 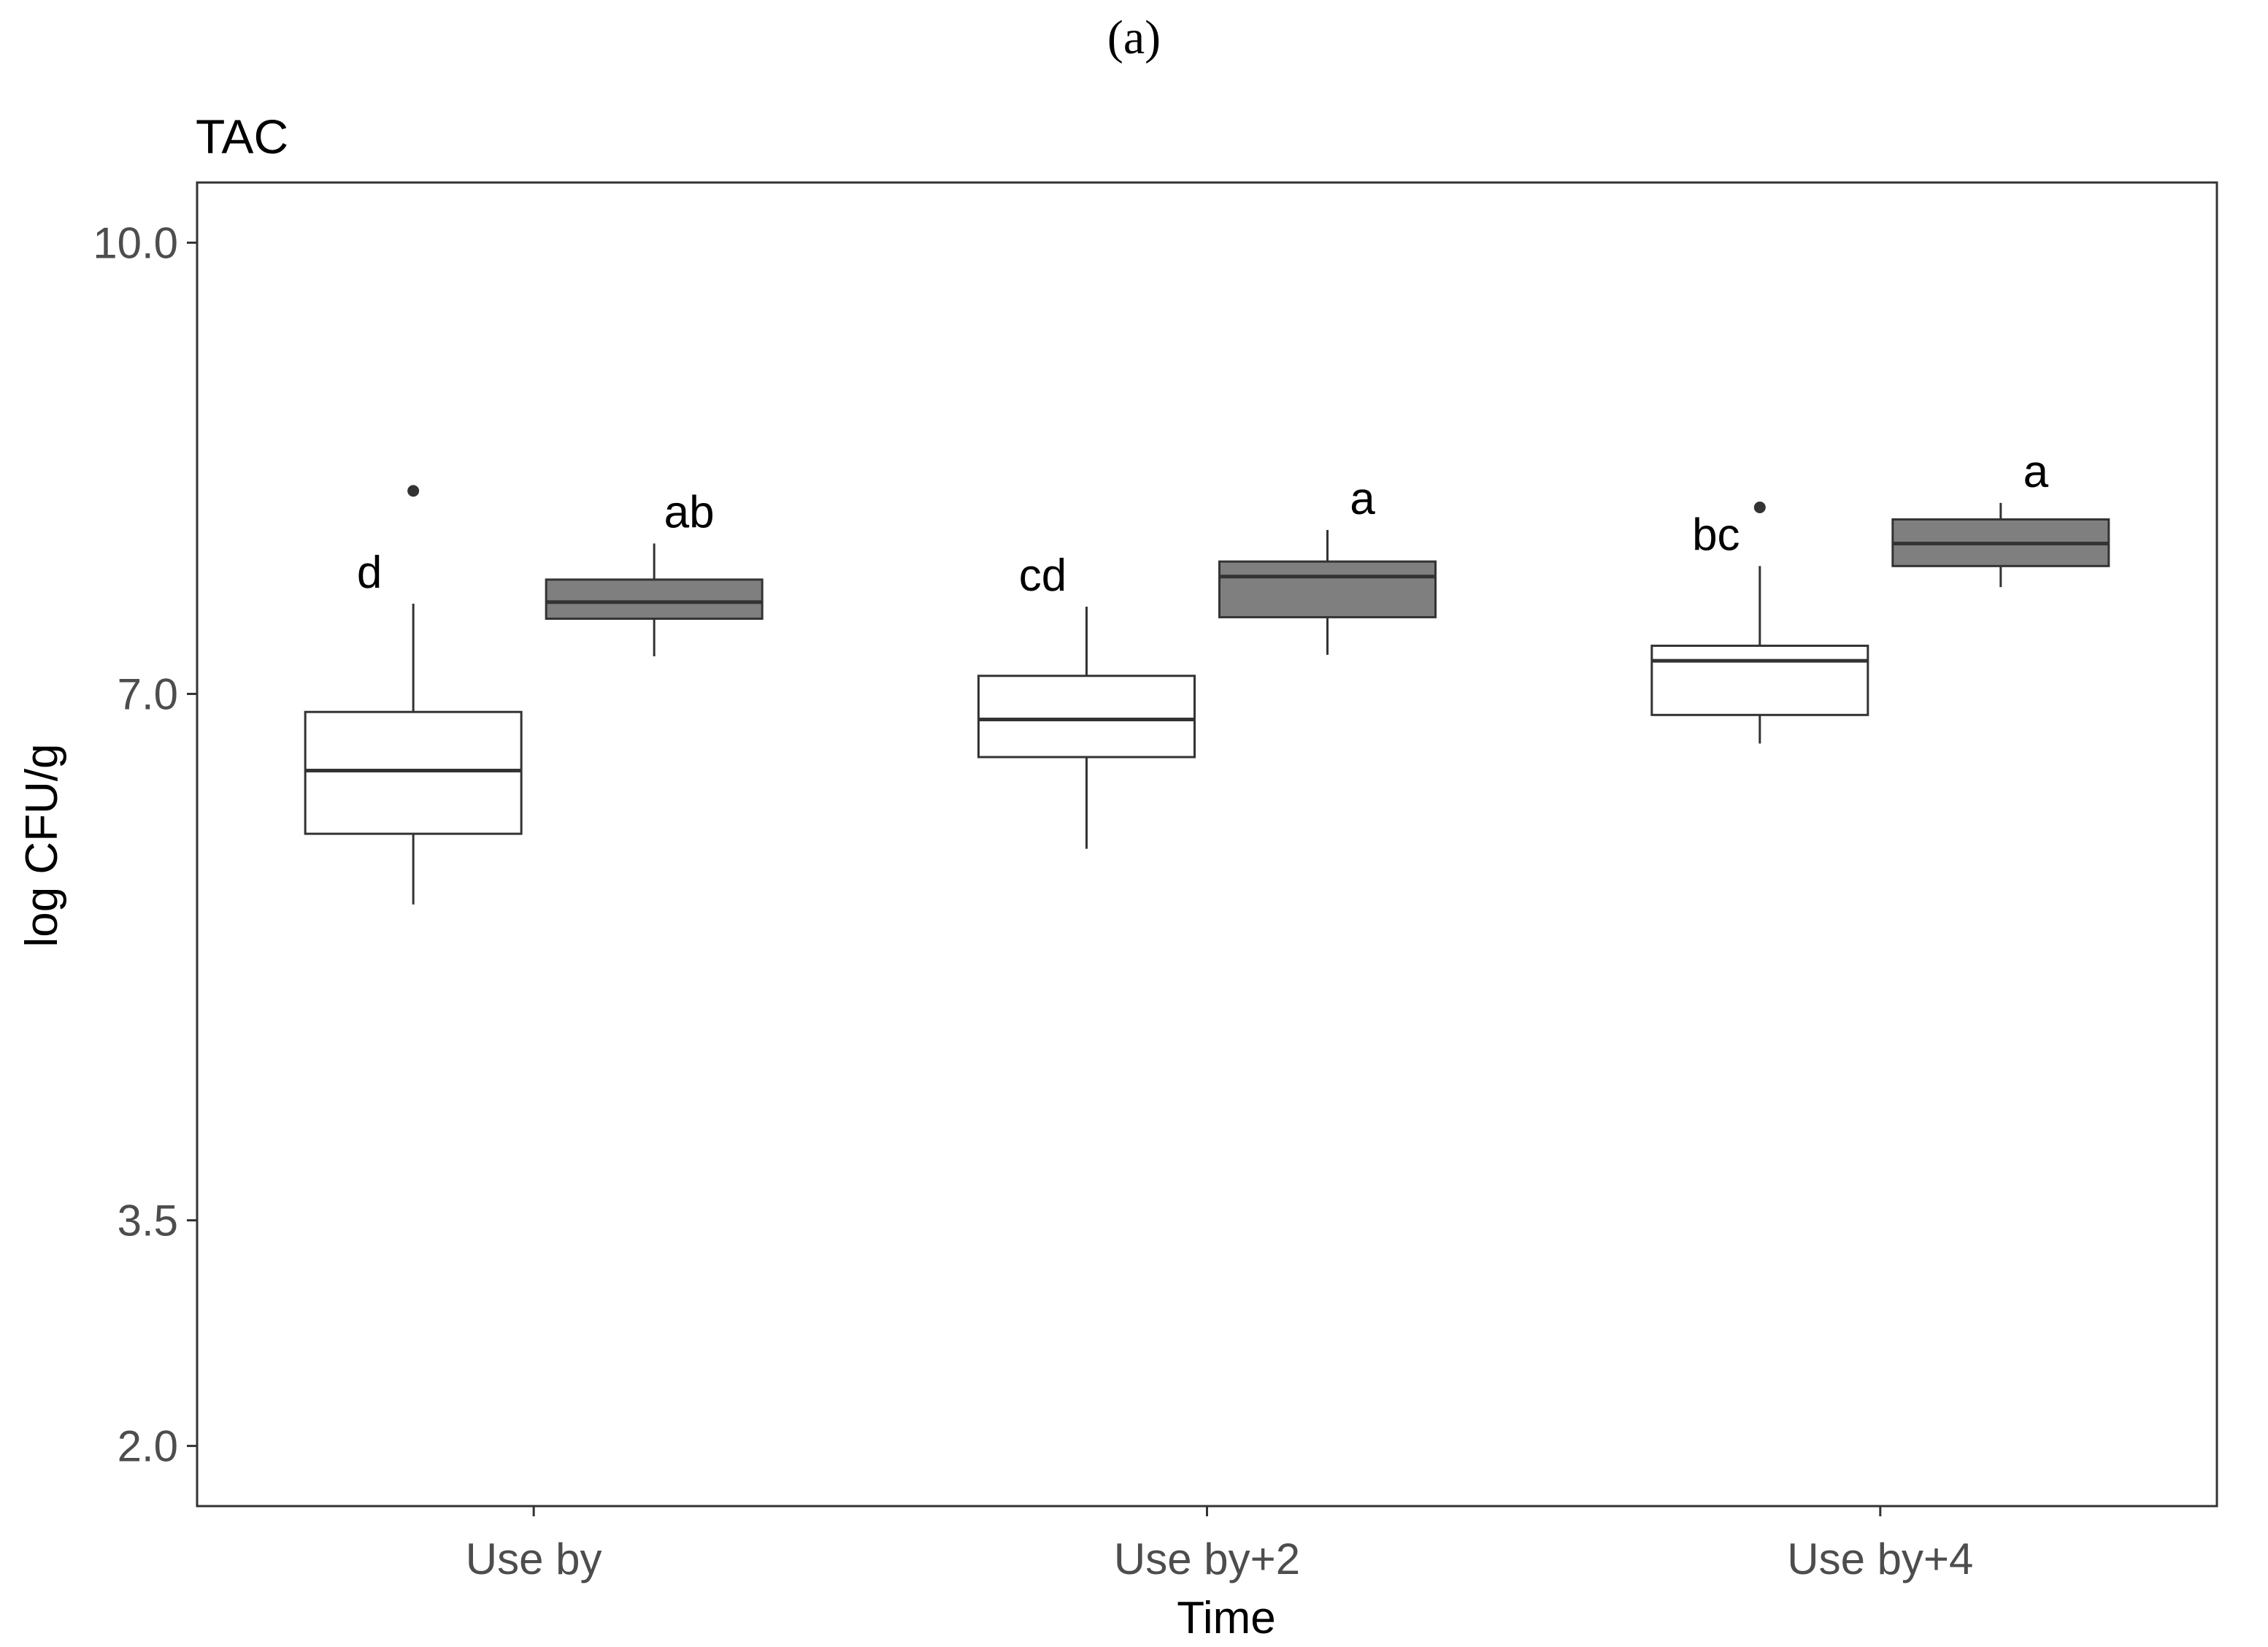 What do you see at coordinates (1203, 524) in the screenshot?
I see `significance-letters: d cd bc ab a a` at bounding box center [1203, 524].